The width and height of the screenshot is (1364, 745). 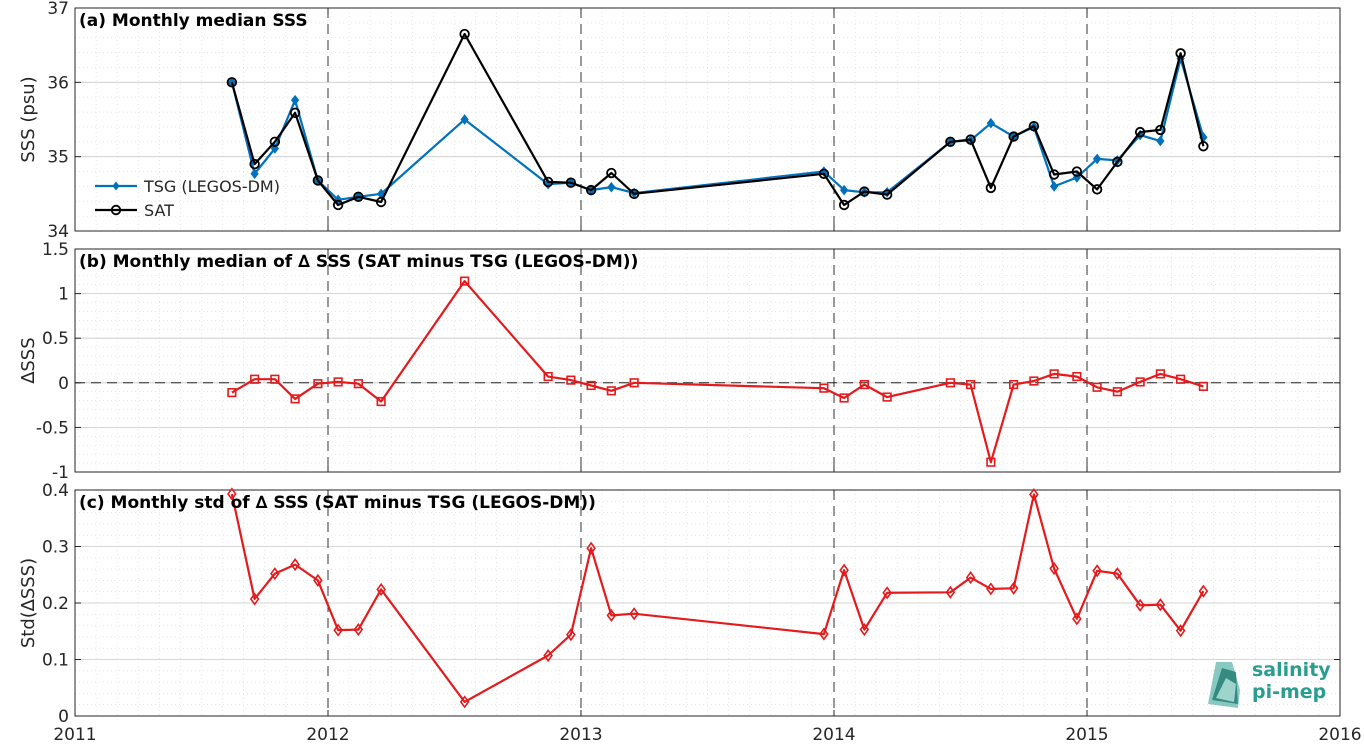 I want to click on legend: TSG (LEGOS-DM) SAT, so click(x=187, y=198).